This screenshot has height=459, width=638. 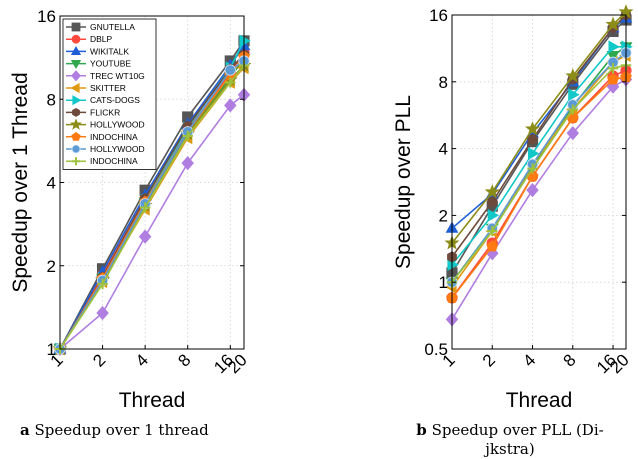 I want to click on legend-entry: CATS-DOGS, so click(x=103, y=100).